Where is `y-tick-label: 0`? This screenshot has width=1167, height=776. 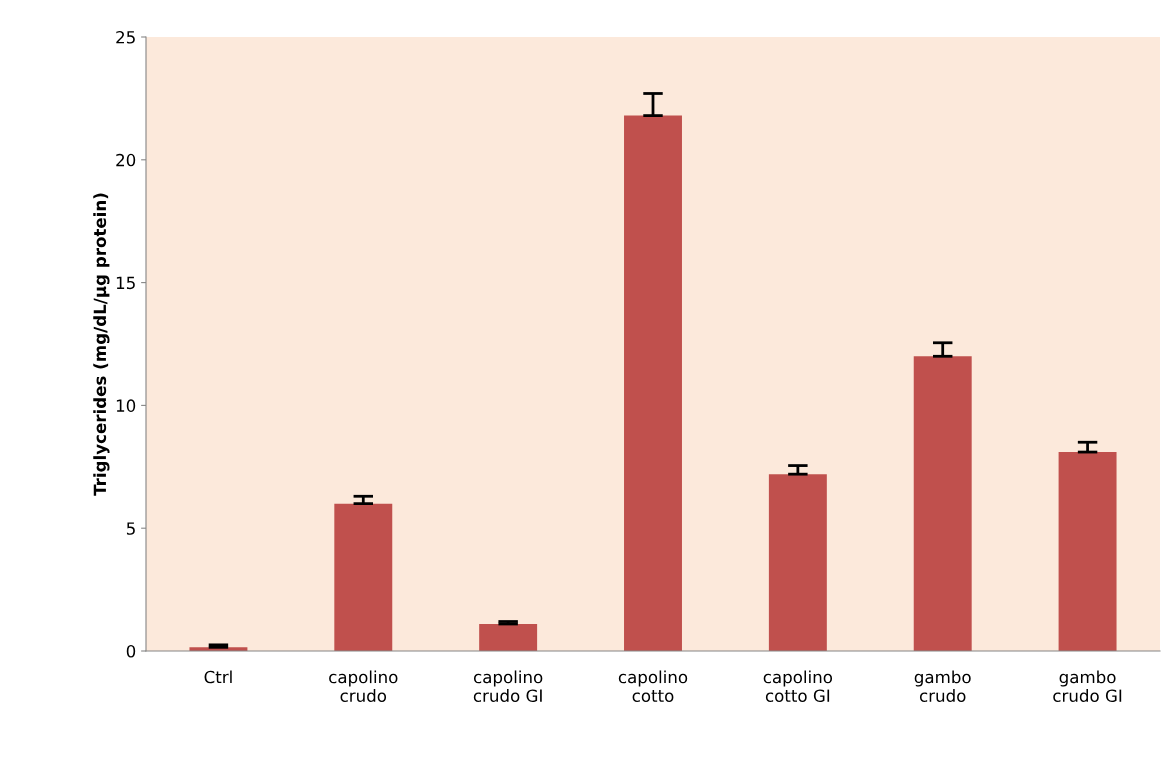
y-tick-label: 0 is located at coordinates (131, 651).